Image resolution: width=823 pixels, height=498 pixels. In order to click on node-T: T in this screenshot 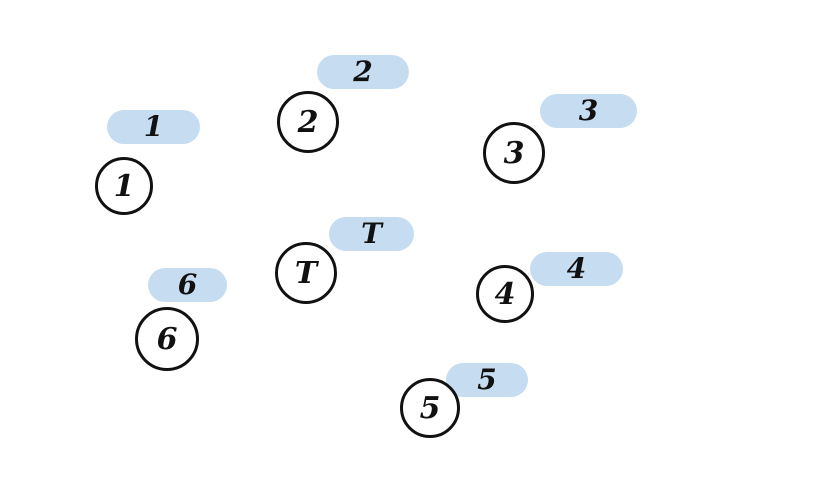, I will do `click(306, 273)`.